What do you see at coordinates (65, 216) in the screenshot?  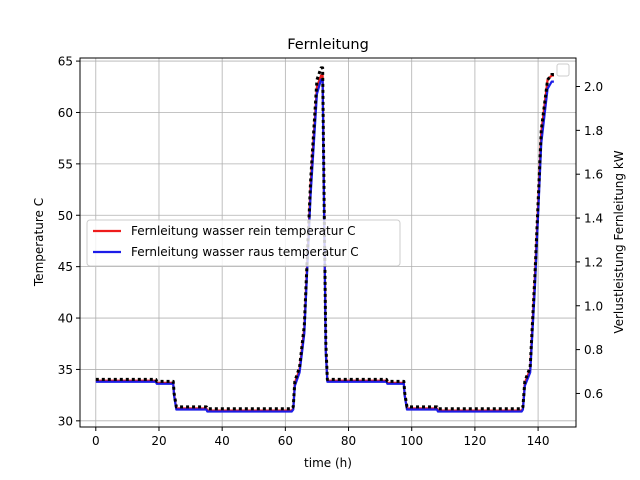 I see `y-tick-label: 50` at bounding box center [65, 216].